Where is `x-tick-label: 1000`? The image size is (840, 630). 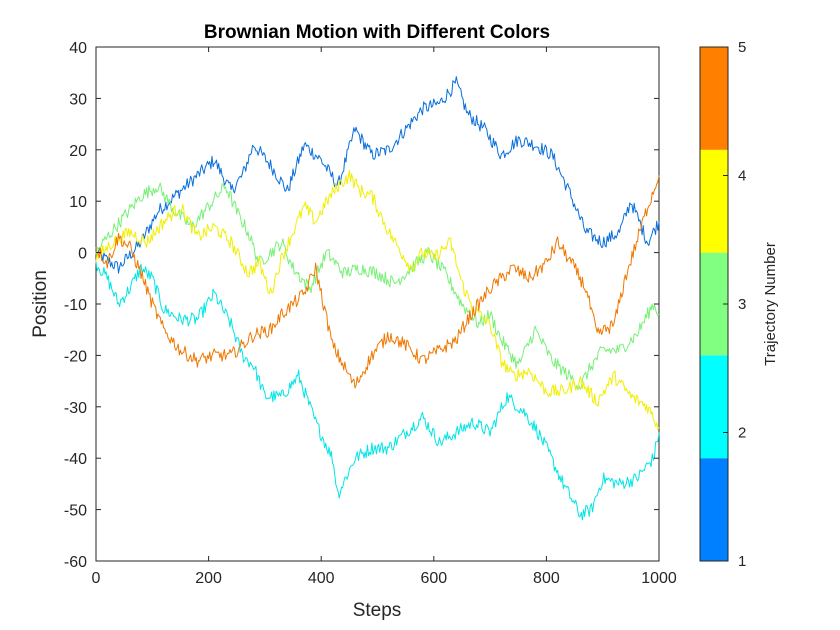
x-tick-label: 1000 is located at coordinates (659, 578).